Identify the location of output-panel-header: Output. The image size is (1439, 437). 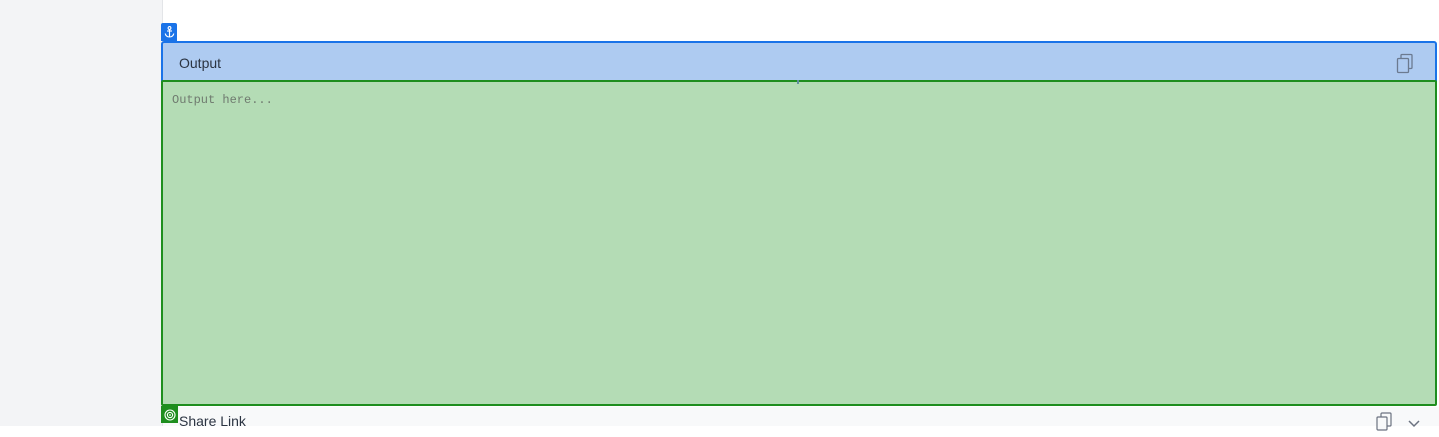
(799, 63).